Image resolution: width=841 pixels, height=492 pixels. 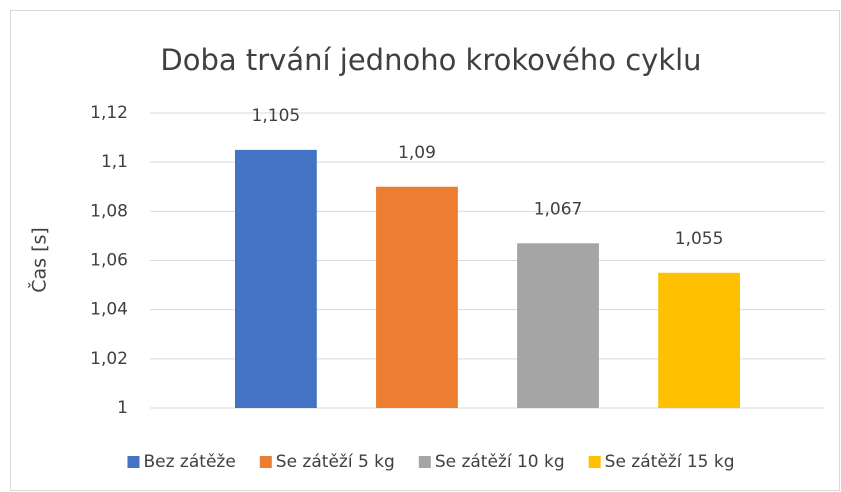 I want to click on chart-title: Doba trvání jednoho krokového cyklu, so click(x=430, y=60).